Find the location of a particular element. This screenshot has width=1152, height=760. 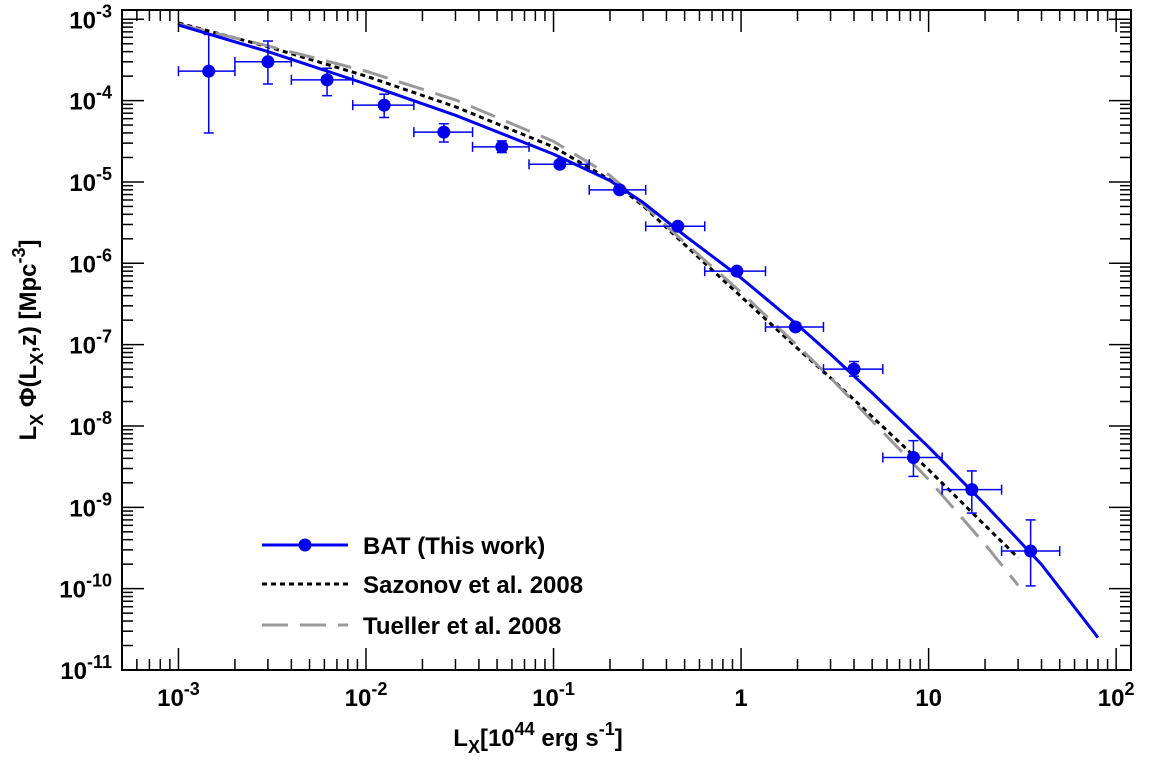

y-tick-label: 10⁻¹¹ is located at coordinates (86, 668).